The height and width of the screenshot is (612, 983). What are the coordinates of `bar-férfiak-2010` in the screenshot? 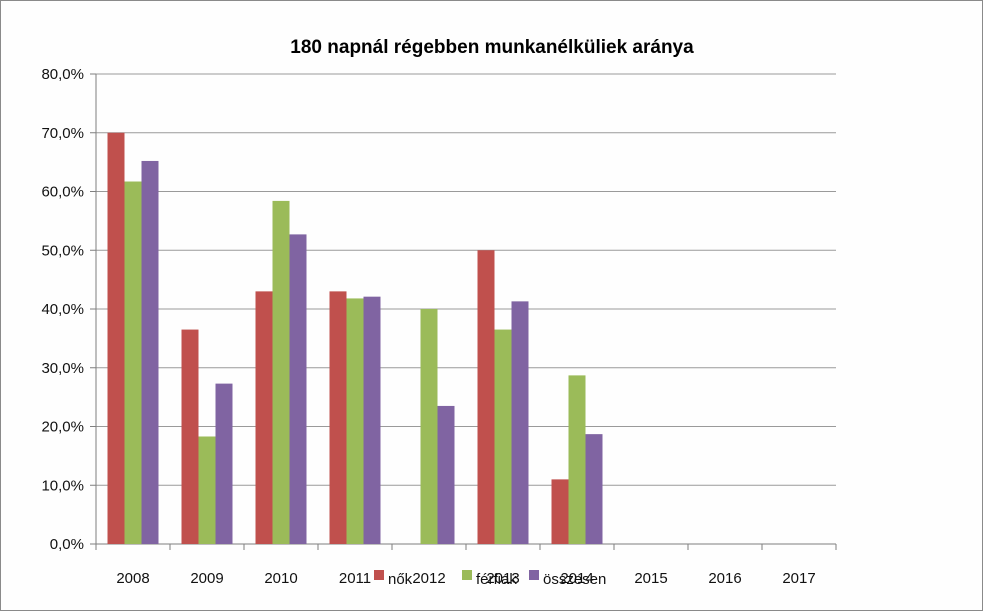 It's located at (281, 372).